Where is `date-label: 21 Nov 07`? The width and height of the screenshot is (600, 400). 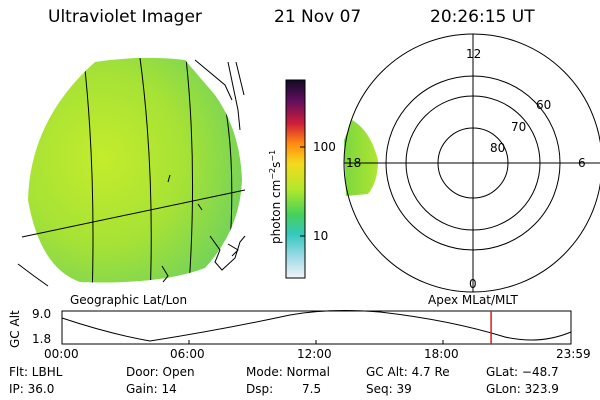 date-label: 21 Nov 07 is located at coordinates (318, 17).